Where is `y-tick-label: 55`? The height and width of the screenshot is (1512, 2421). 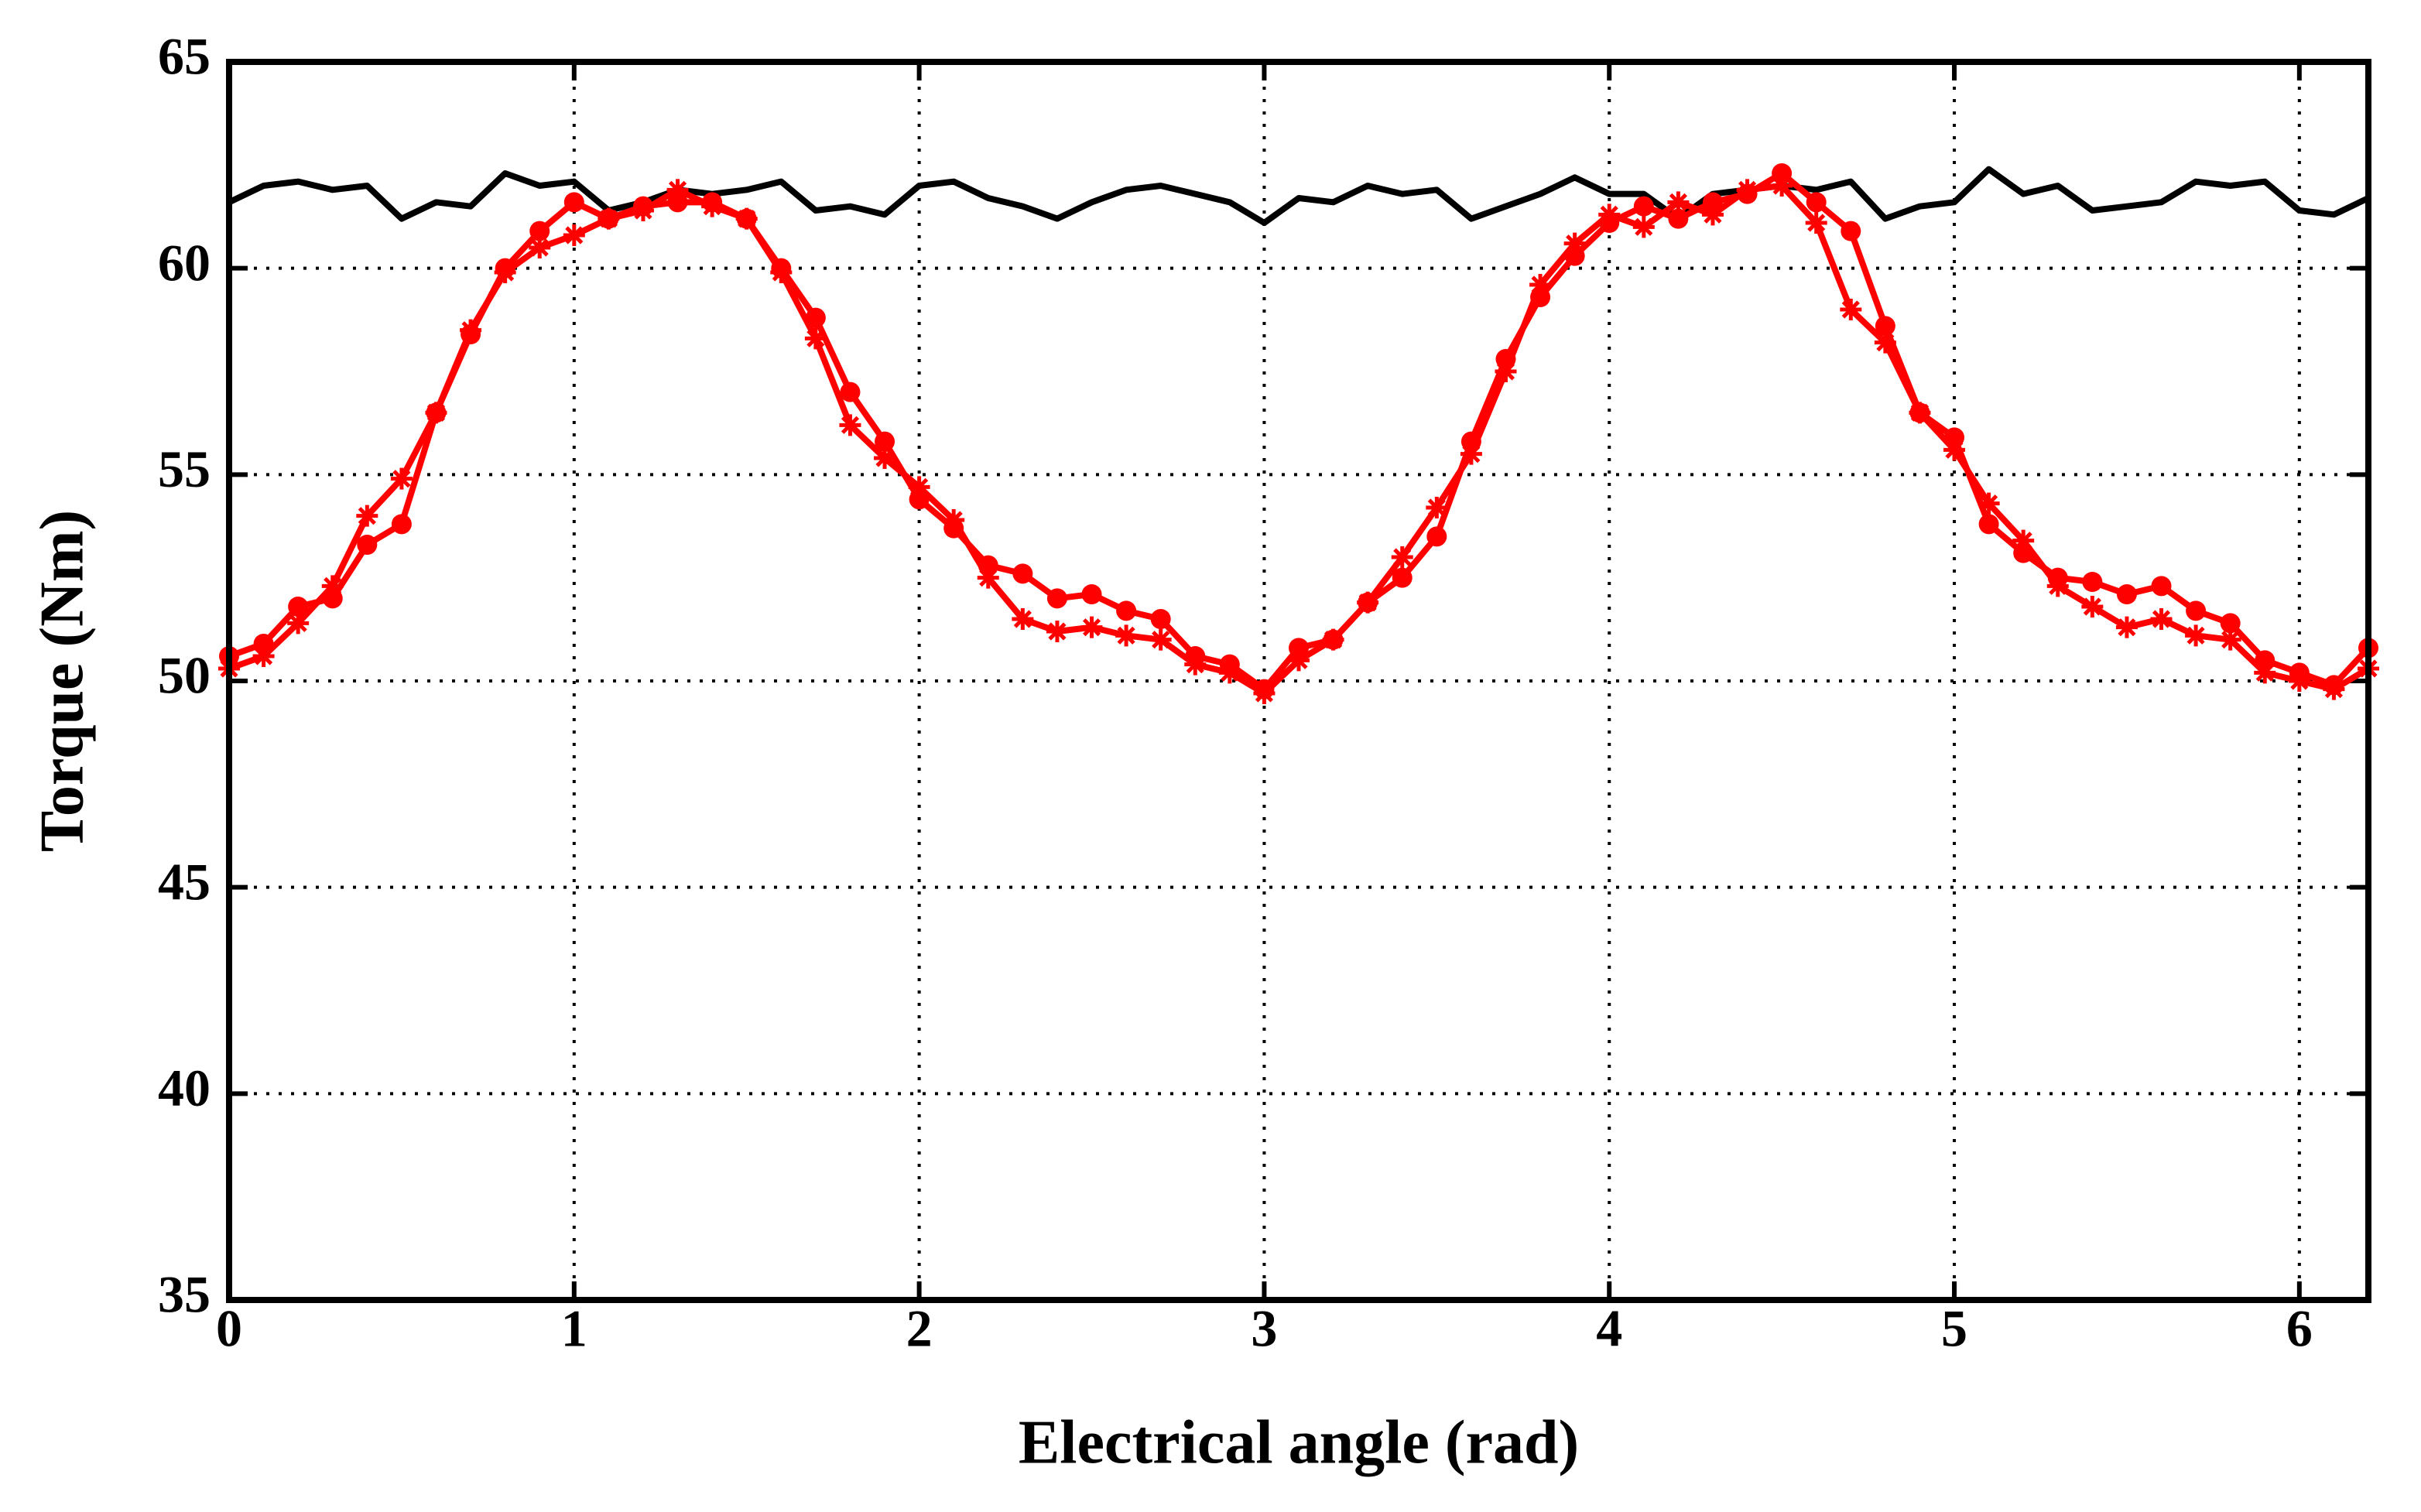 y-tick-label: 55 is located at coordinates (184, 469).